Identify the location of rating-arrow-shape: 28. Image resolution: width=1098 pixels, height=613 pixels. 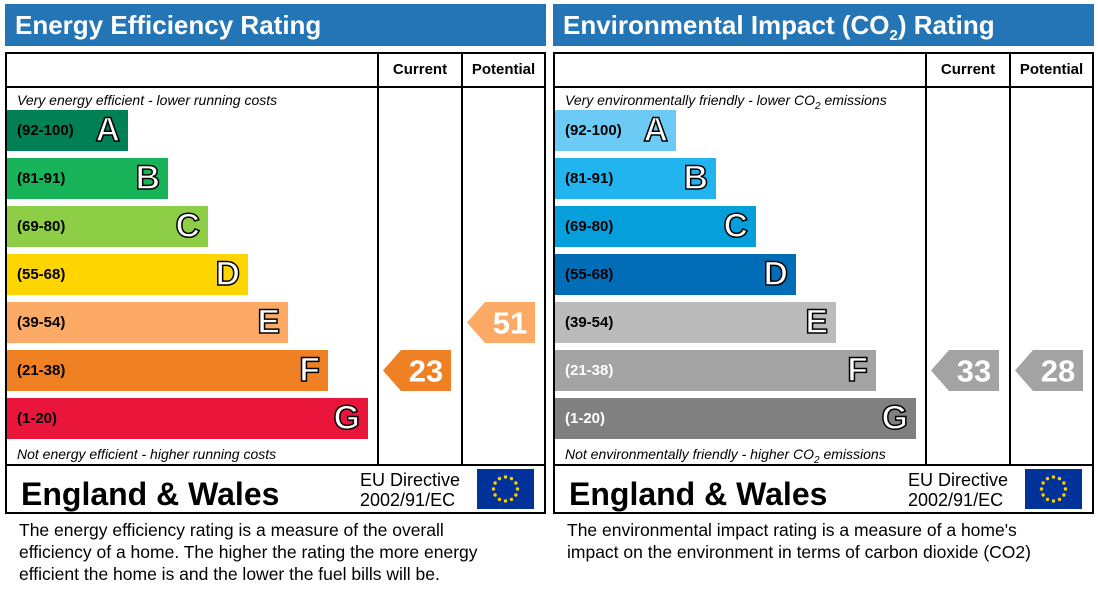
(1049, 370).